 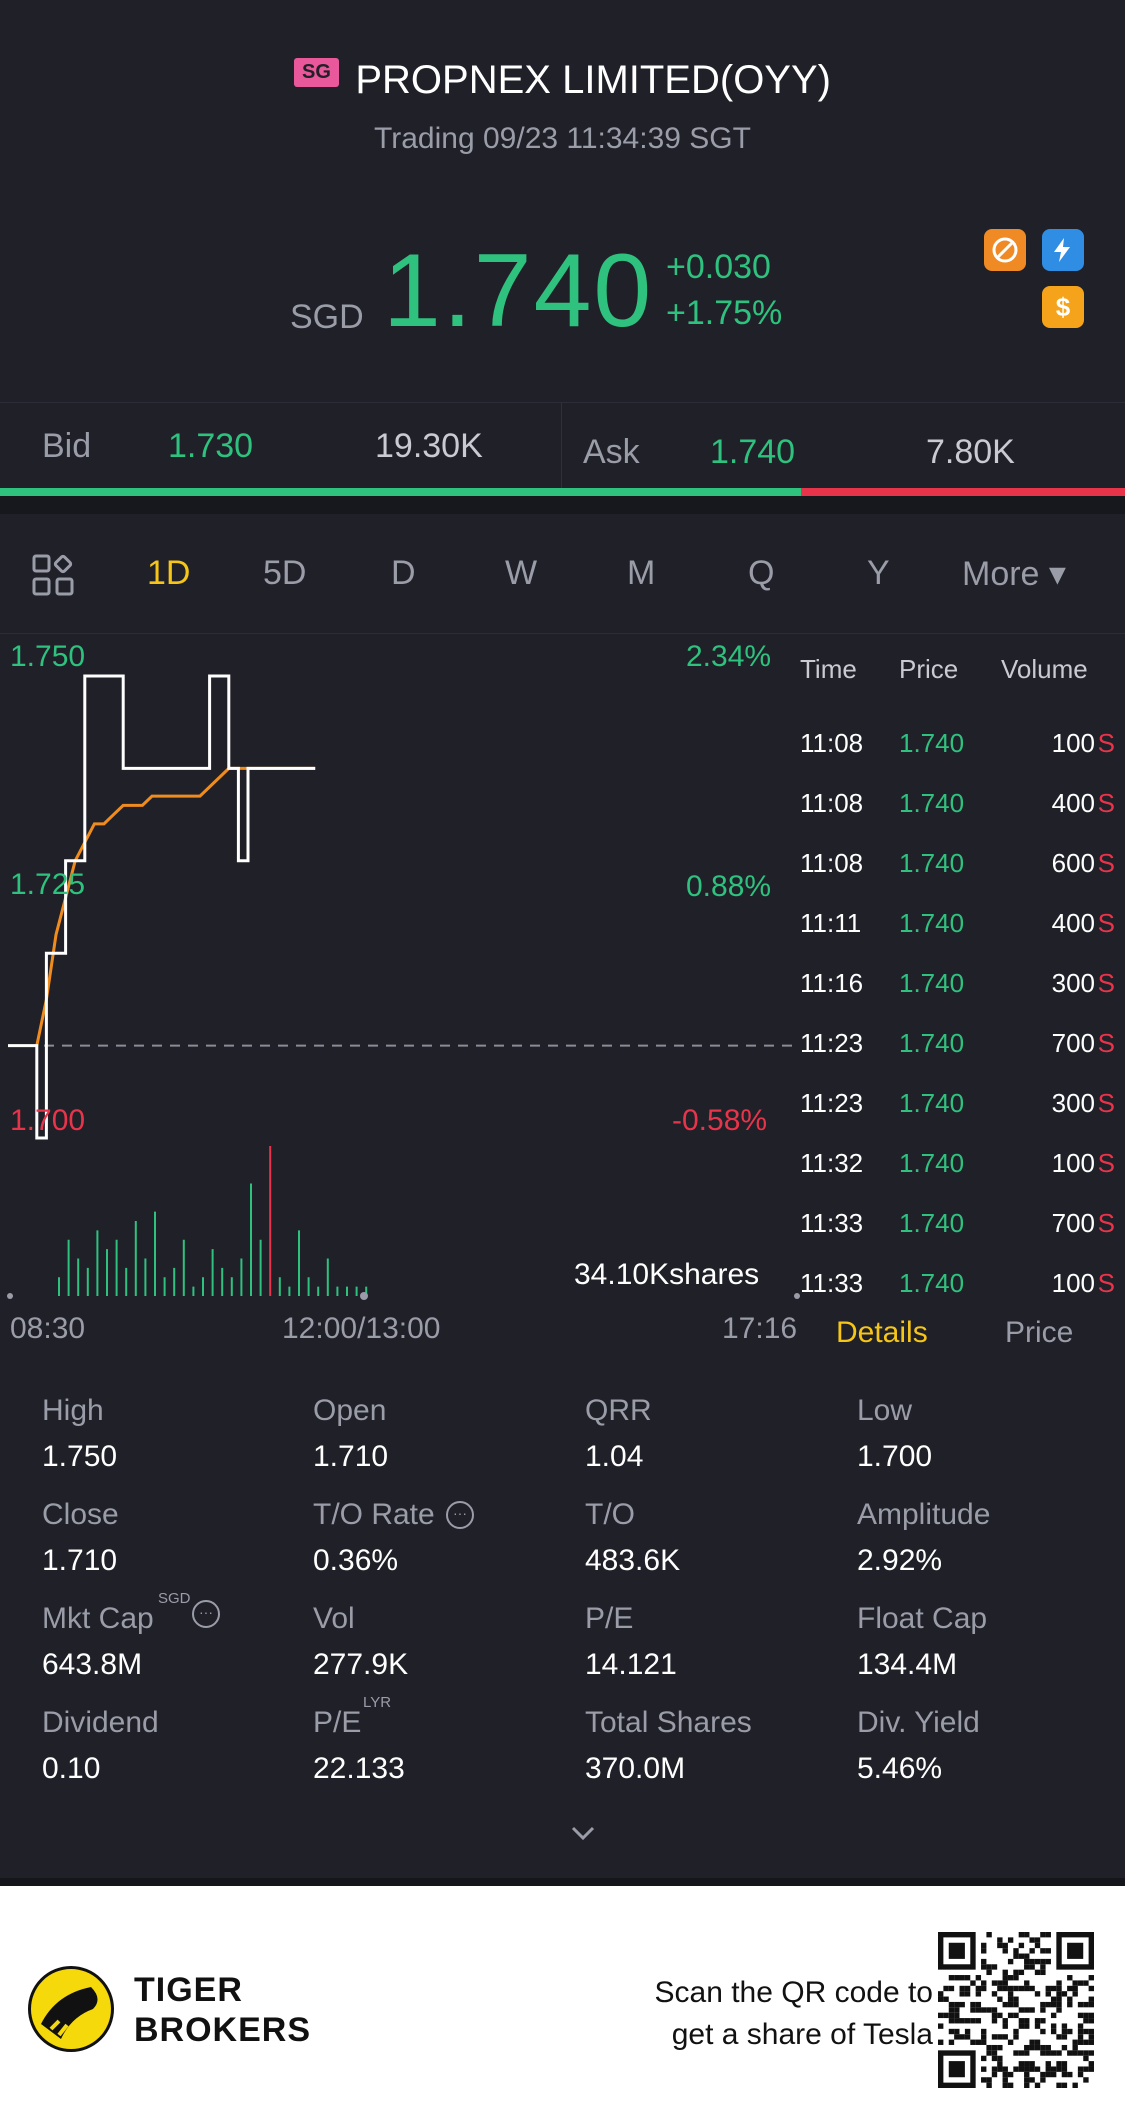 What do you see at coordinates (957, 998) in the screenshot?
I see `trade-row: 11:16 1.740 300 S` at bounding box center [957, 998].